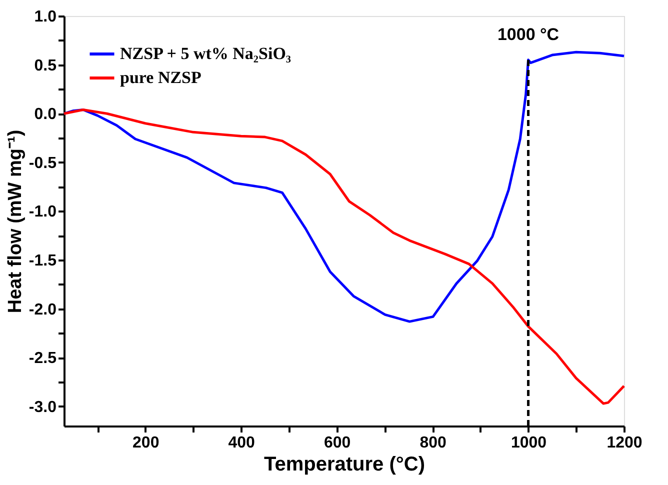 This screenshot has height=485, width=668. I want to click on y-tick-label: -2.5, so click(42, 359).